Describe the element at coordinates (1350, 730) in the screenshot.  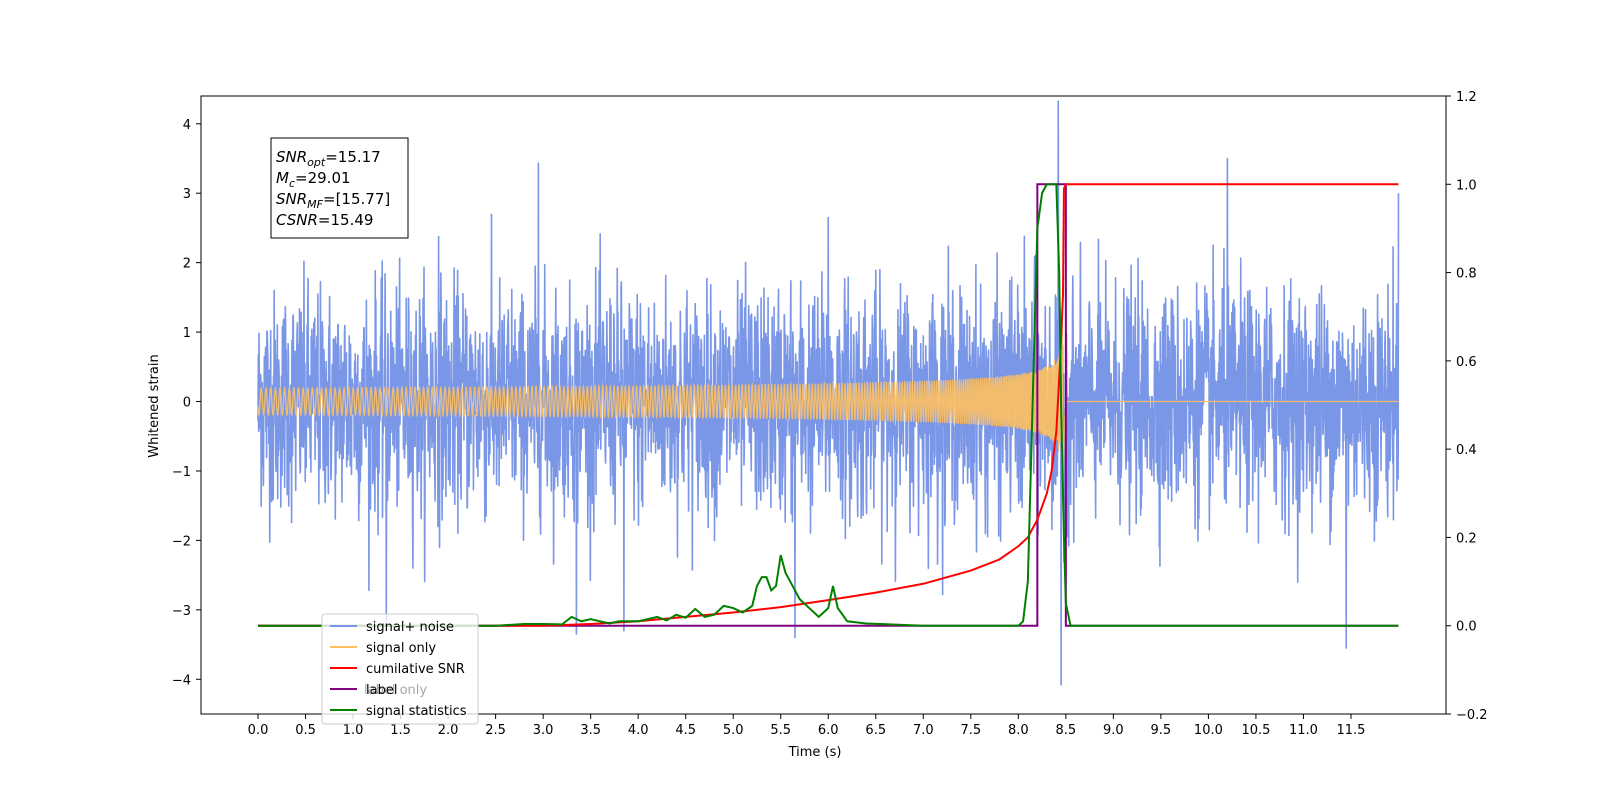
I see `x-tick-label: 11.5` at that location.